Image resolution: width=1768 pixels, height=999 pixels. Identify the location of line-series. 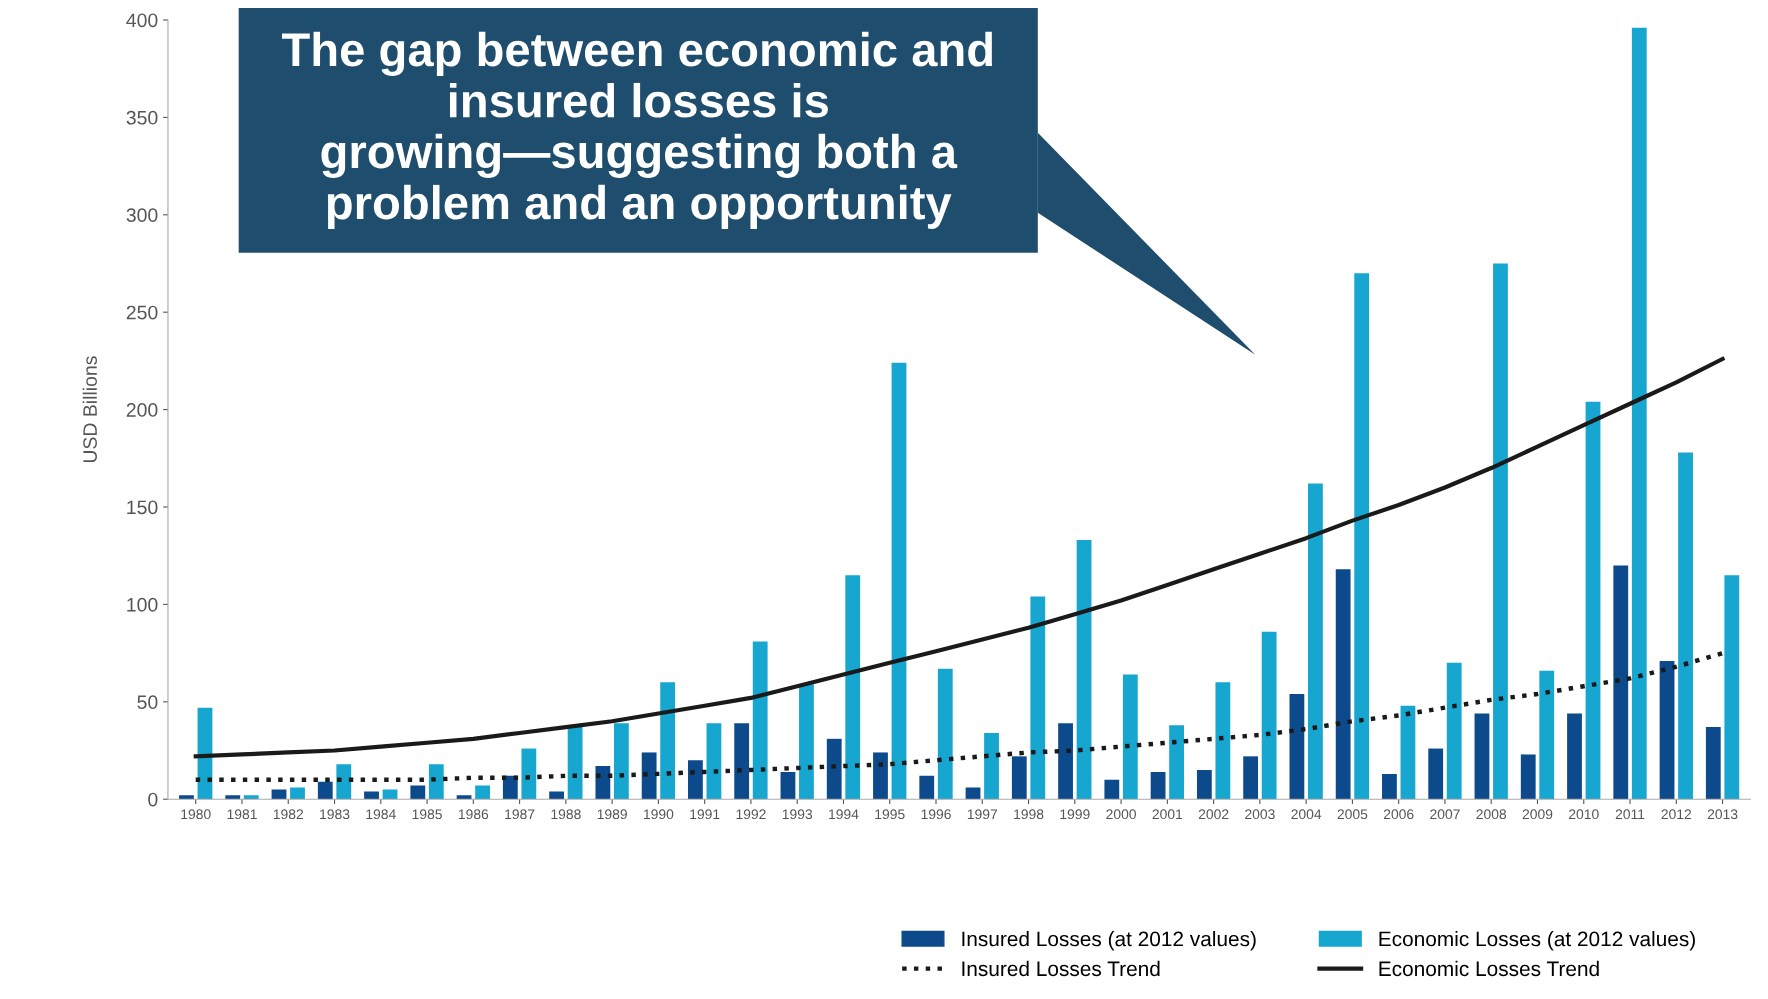
(959, 716).